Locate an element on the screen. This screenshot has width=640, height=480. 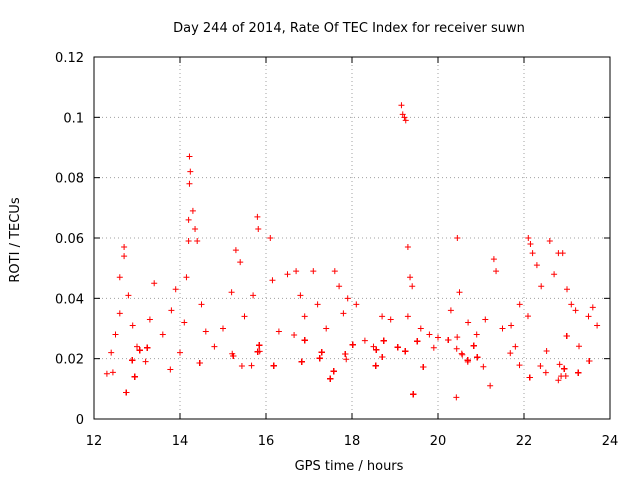
y-tick-label: 0.12 is located at coordinates (69, 58).